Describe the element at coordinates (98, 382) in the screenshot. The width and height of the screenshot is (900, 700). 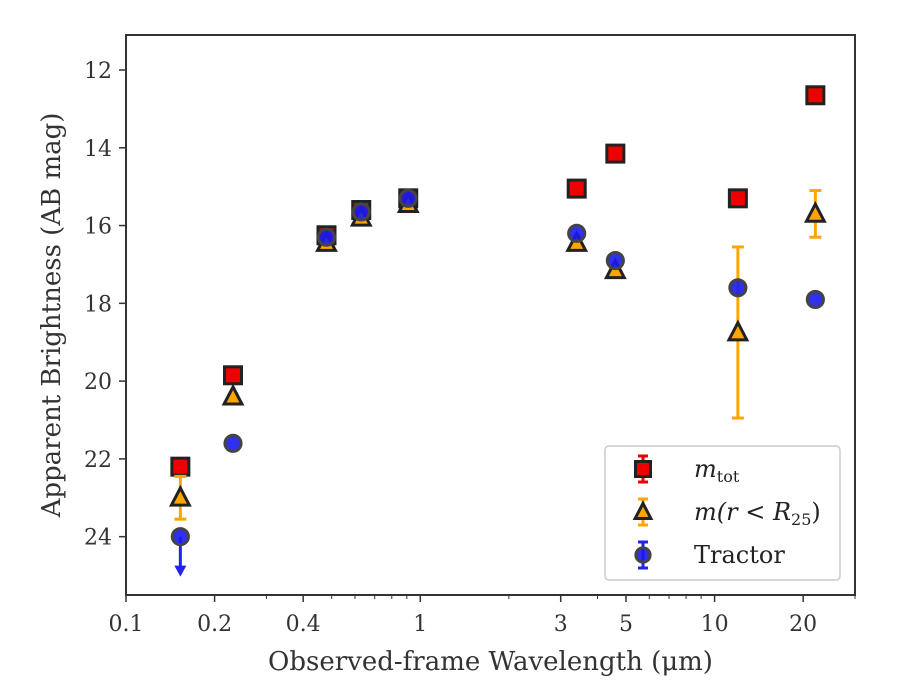
I see `y-tick-label: 20` at that location.